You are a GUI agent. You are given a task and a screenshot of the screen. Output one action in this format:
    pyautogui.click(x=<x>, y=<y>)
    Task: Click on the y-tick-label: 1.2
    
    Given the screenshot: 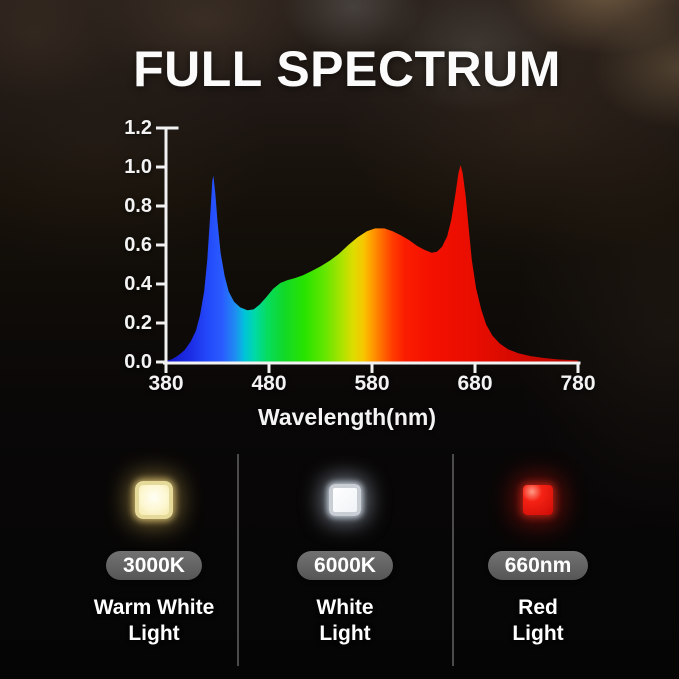 What is the action you would take?
    pyautogui.click(x=138, y=128)
    